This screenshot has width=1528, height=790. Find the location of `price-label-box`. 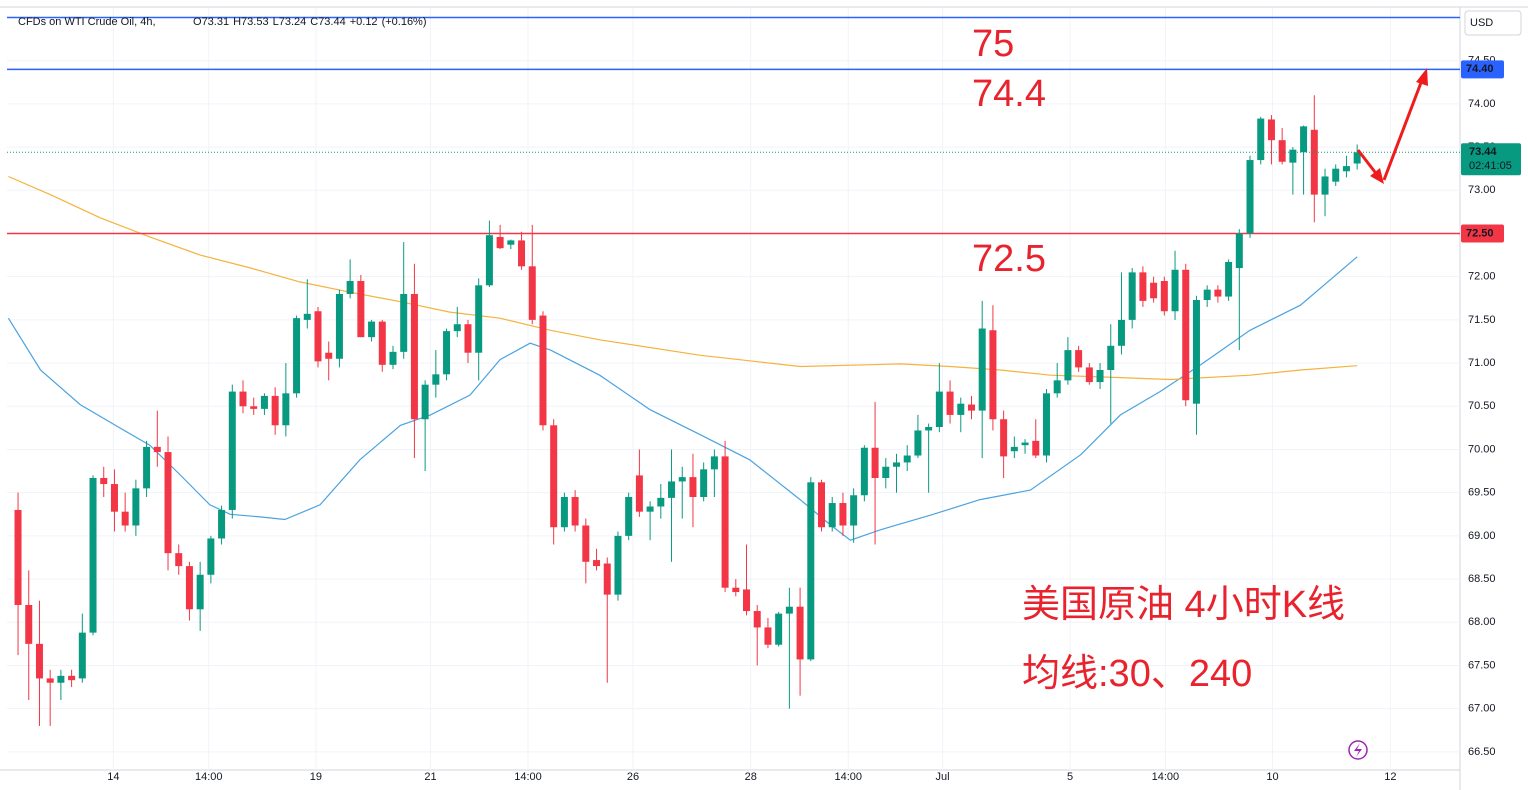

price-label-box is located at coordinates (1482, 69).